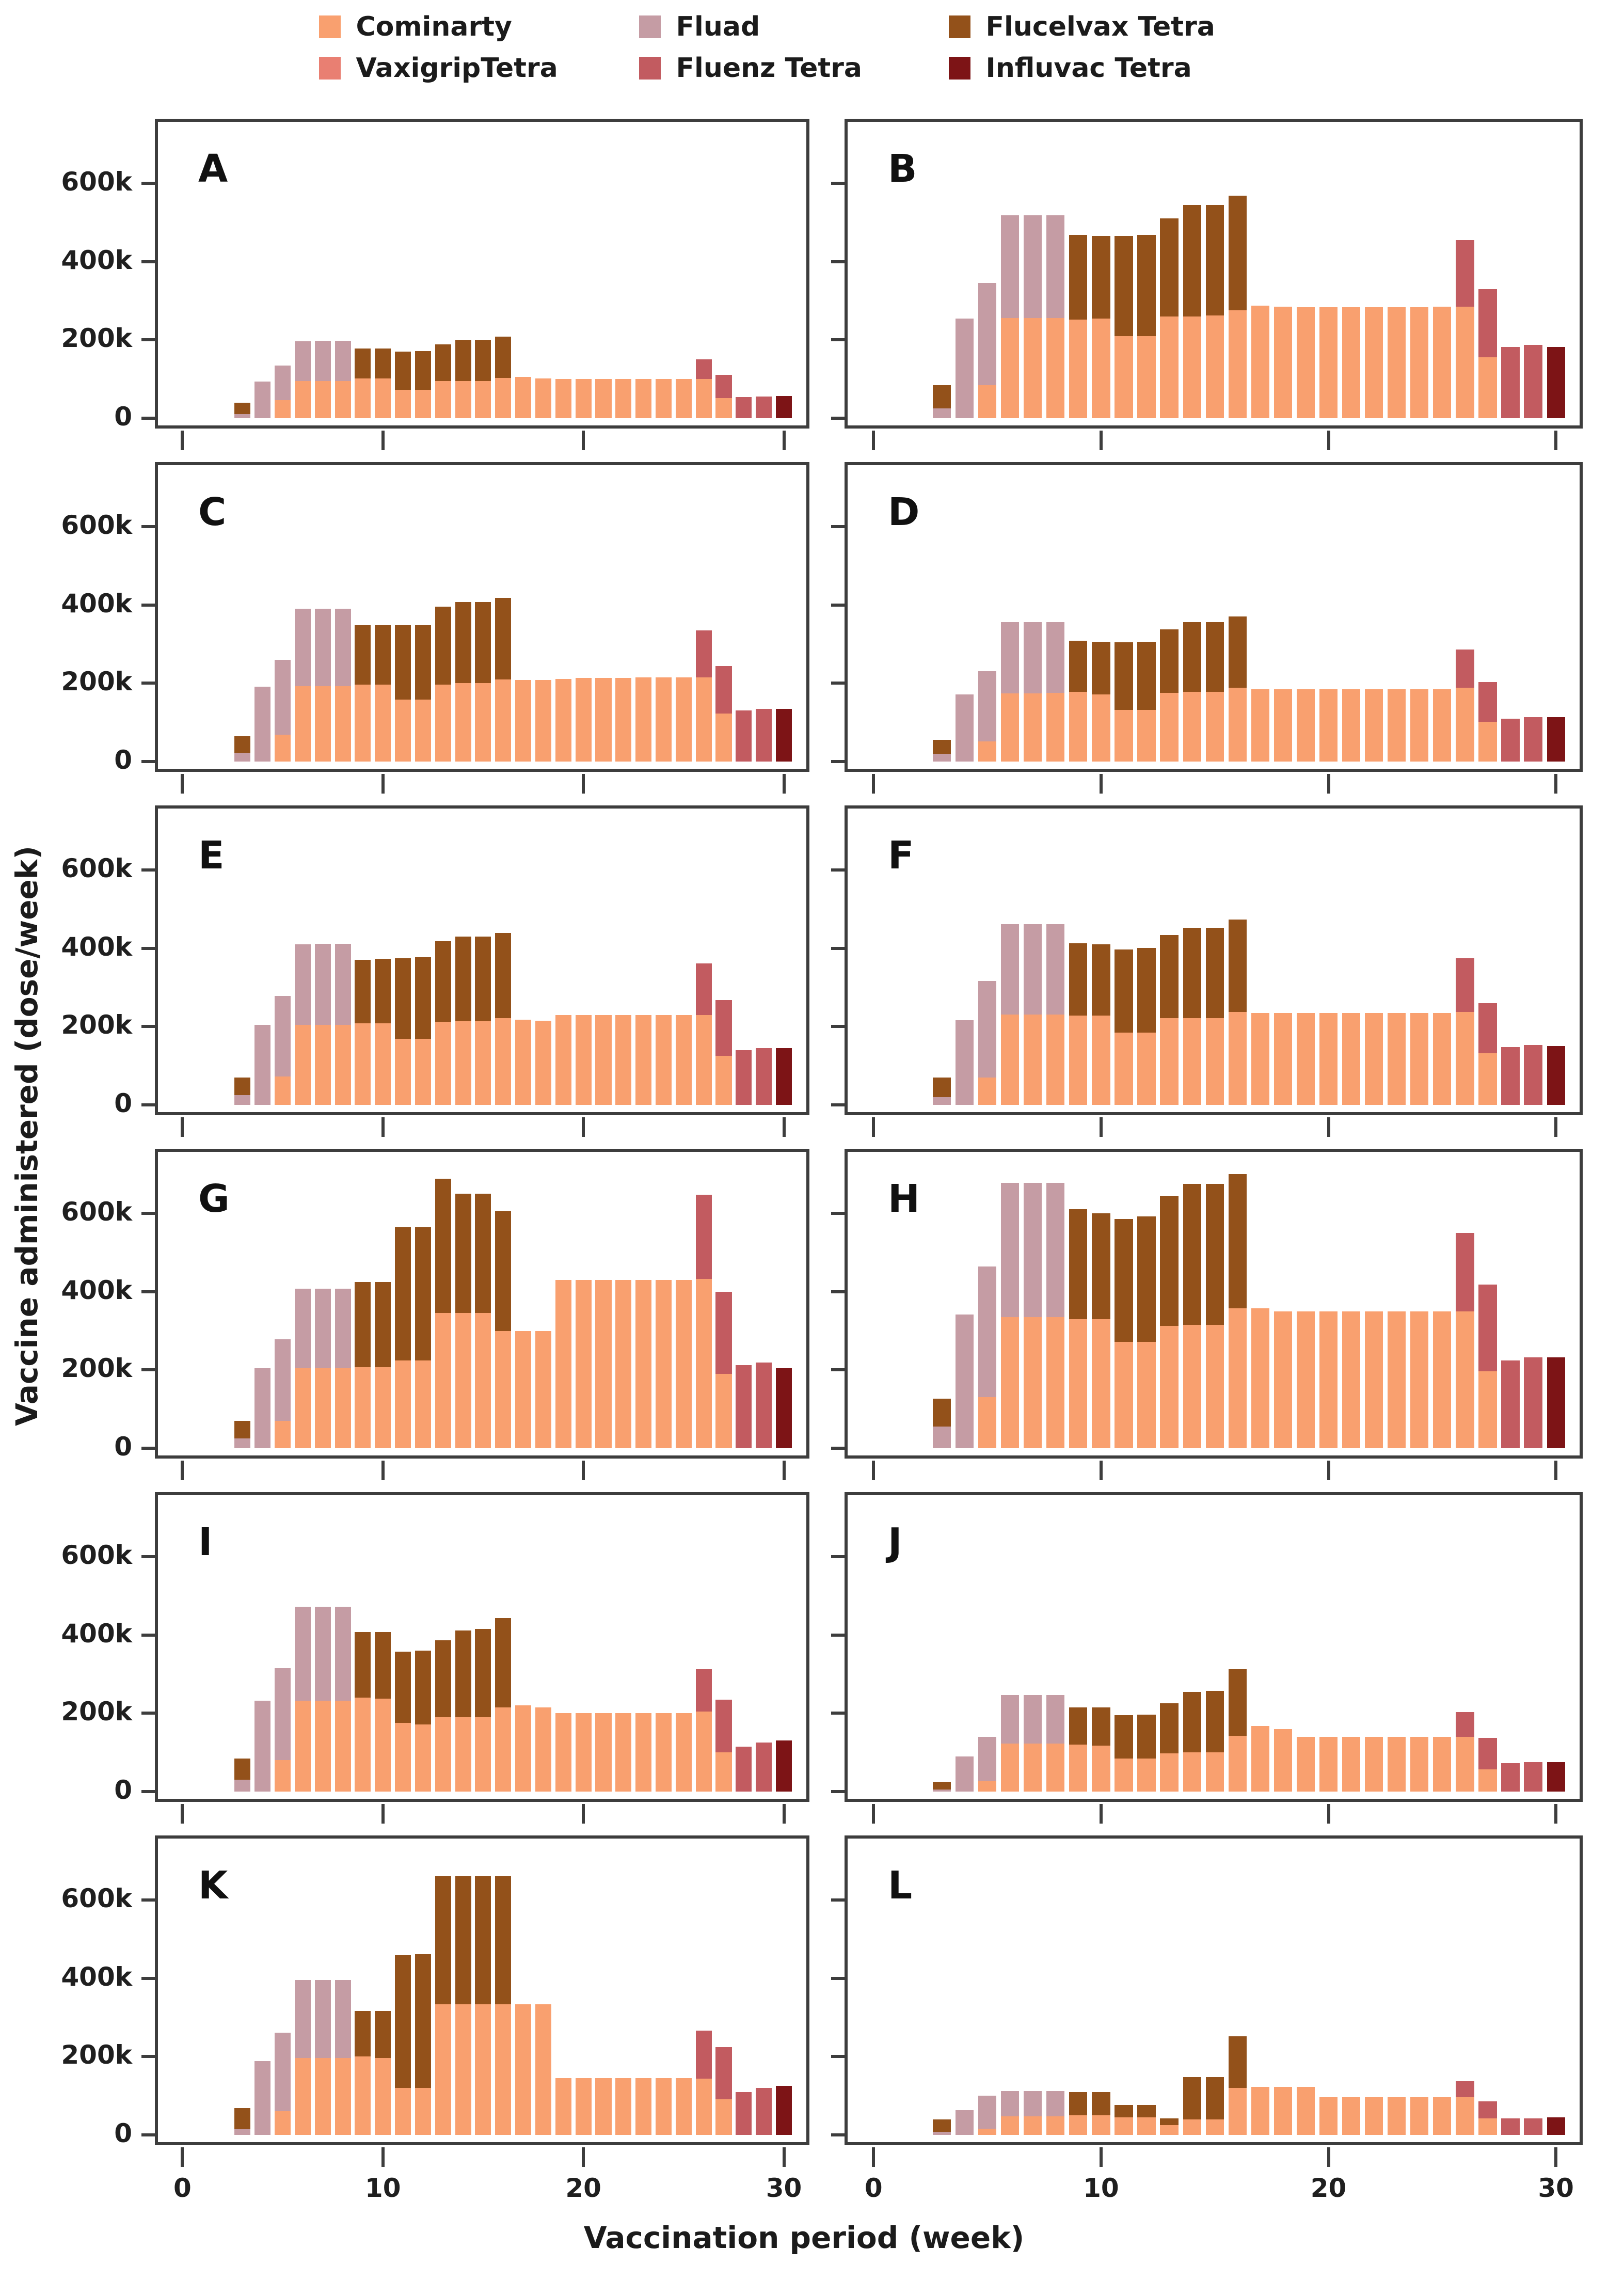 The width and height of the screenshot is (1608, 2296). What do you see at coordinates (97, 1712) in the screenshot?
I see `y-tick-label: 200k` at bounding box center [97, 1712].